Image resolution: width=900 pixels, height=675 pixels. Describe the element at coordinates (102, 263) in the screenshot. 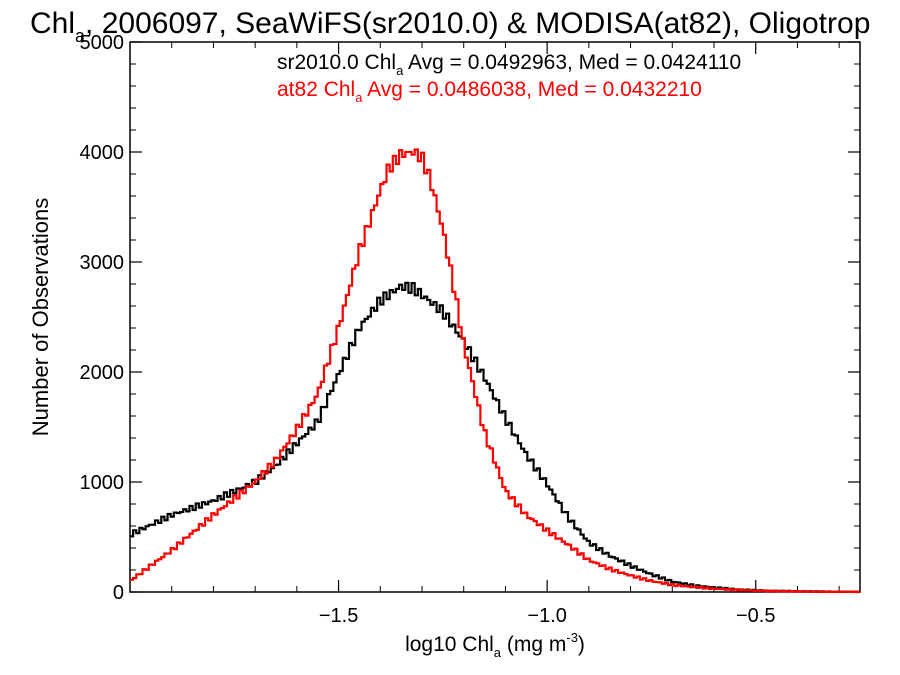

I see `y-tick-label: 3000` at that location.